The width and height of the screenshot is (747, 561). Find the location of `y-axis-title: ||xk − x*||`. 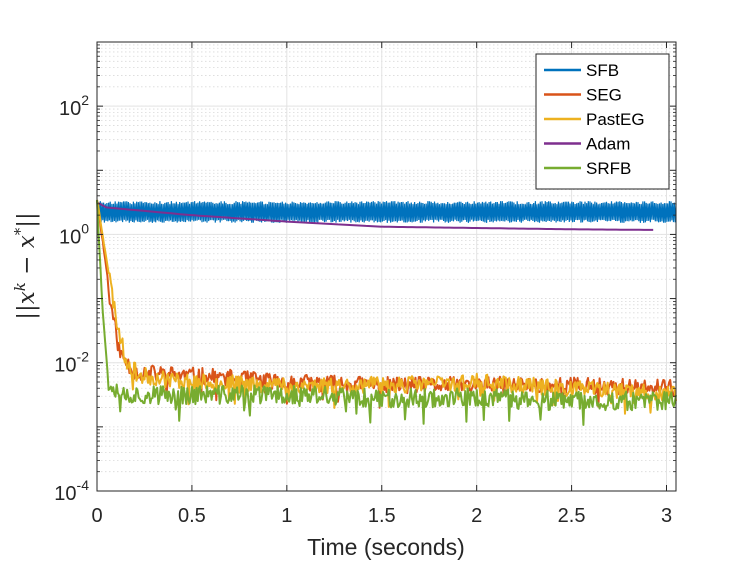

y-axis-title: ||xk − x*|| is located at coordinates (25, 265).